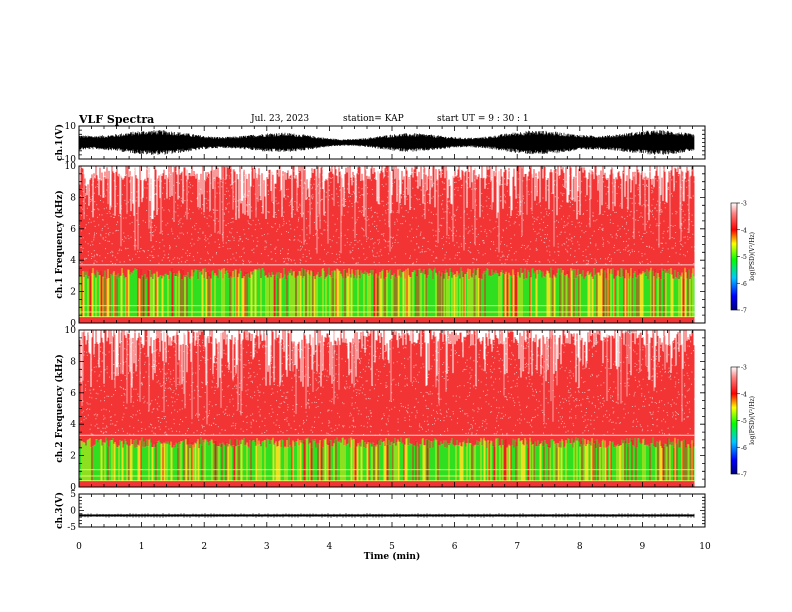  What do you see at coordinates (580, 547) in the screenshot?
I see `xtick-label: 8` at bounding box center [580, 547].